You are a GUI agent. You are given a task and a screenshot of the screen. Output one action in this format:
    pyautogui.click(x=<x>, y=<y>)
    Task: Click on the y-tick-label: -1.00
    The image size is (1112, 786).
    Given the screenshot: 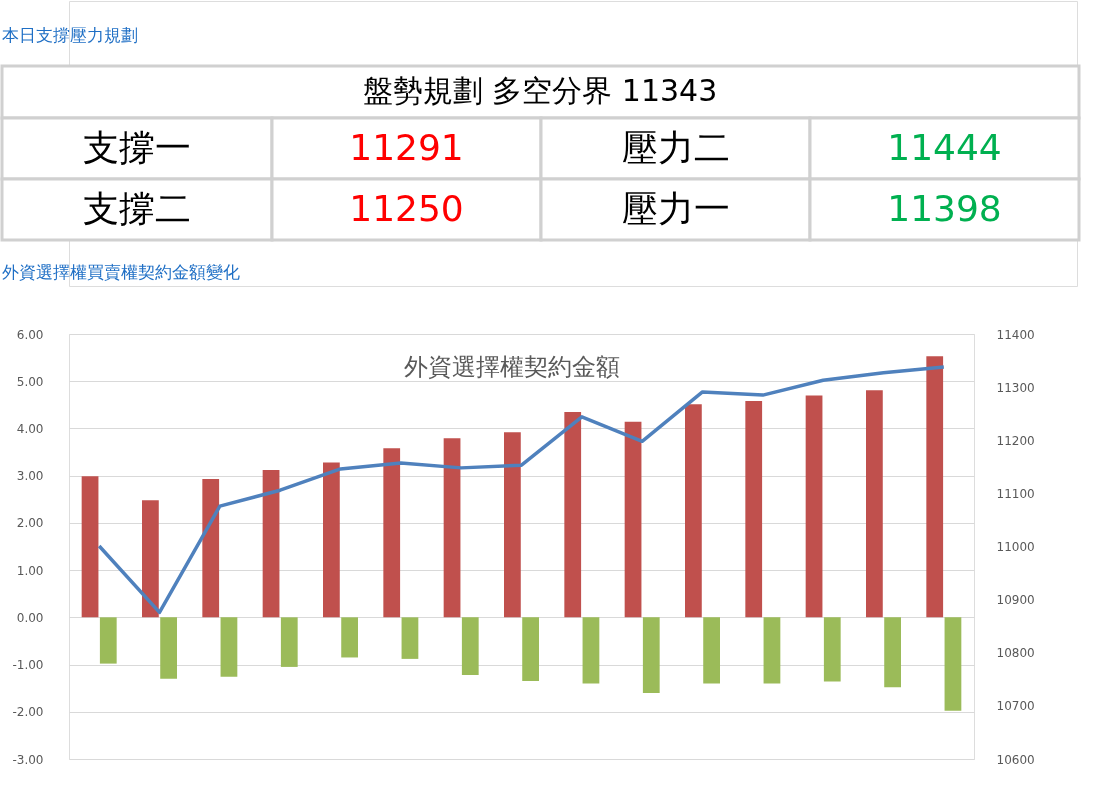 What is the action you would take?
    pyautogui.click(x=28, y=665)
    